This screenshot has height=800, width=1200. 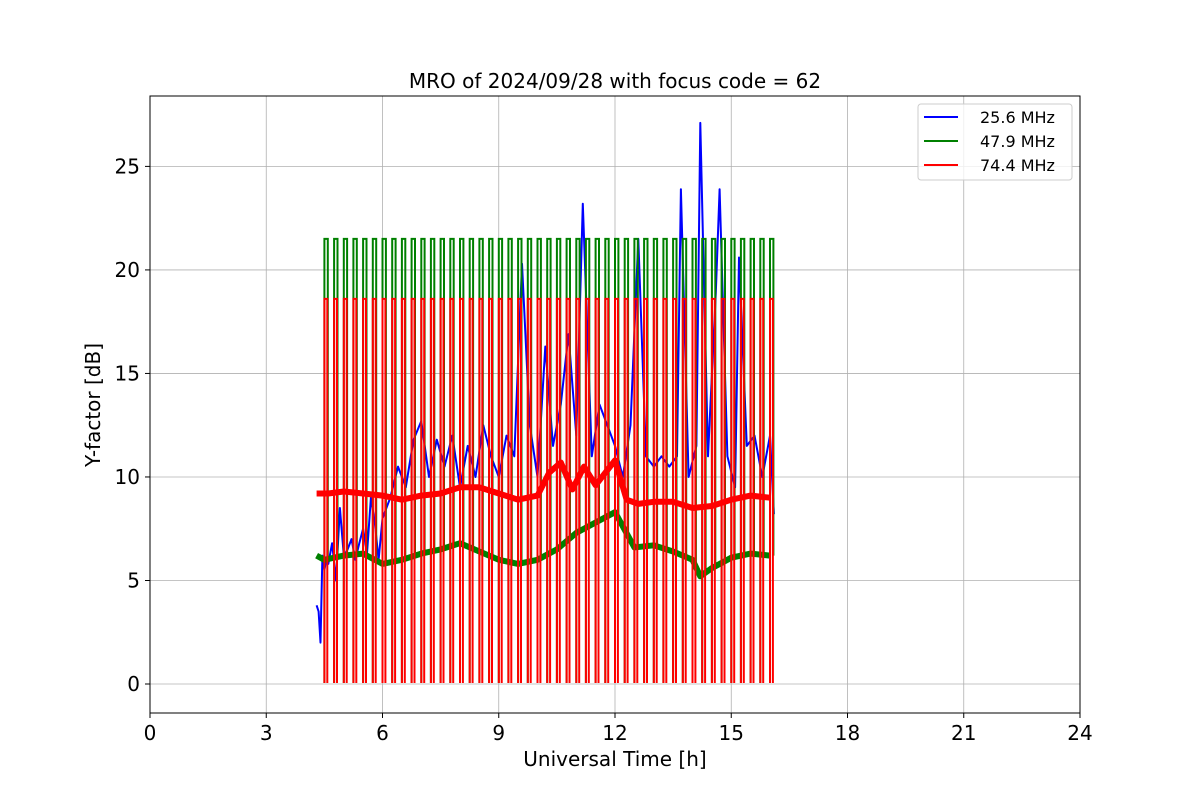 What do you see at coordinates (127, 373) in the screenshot?
I see `y-tick-label: 15` at bounding box center [127, 373].